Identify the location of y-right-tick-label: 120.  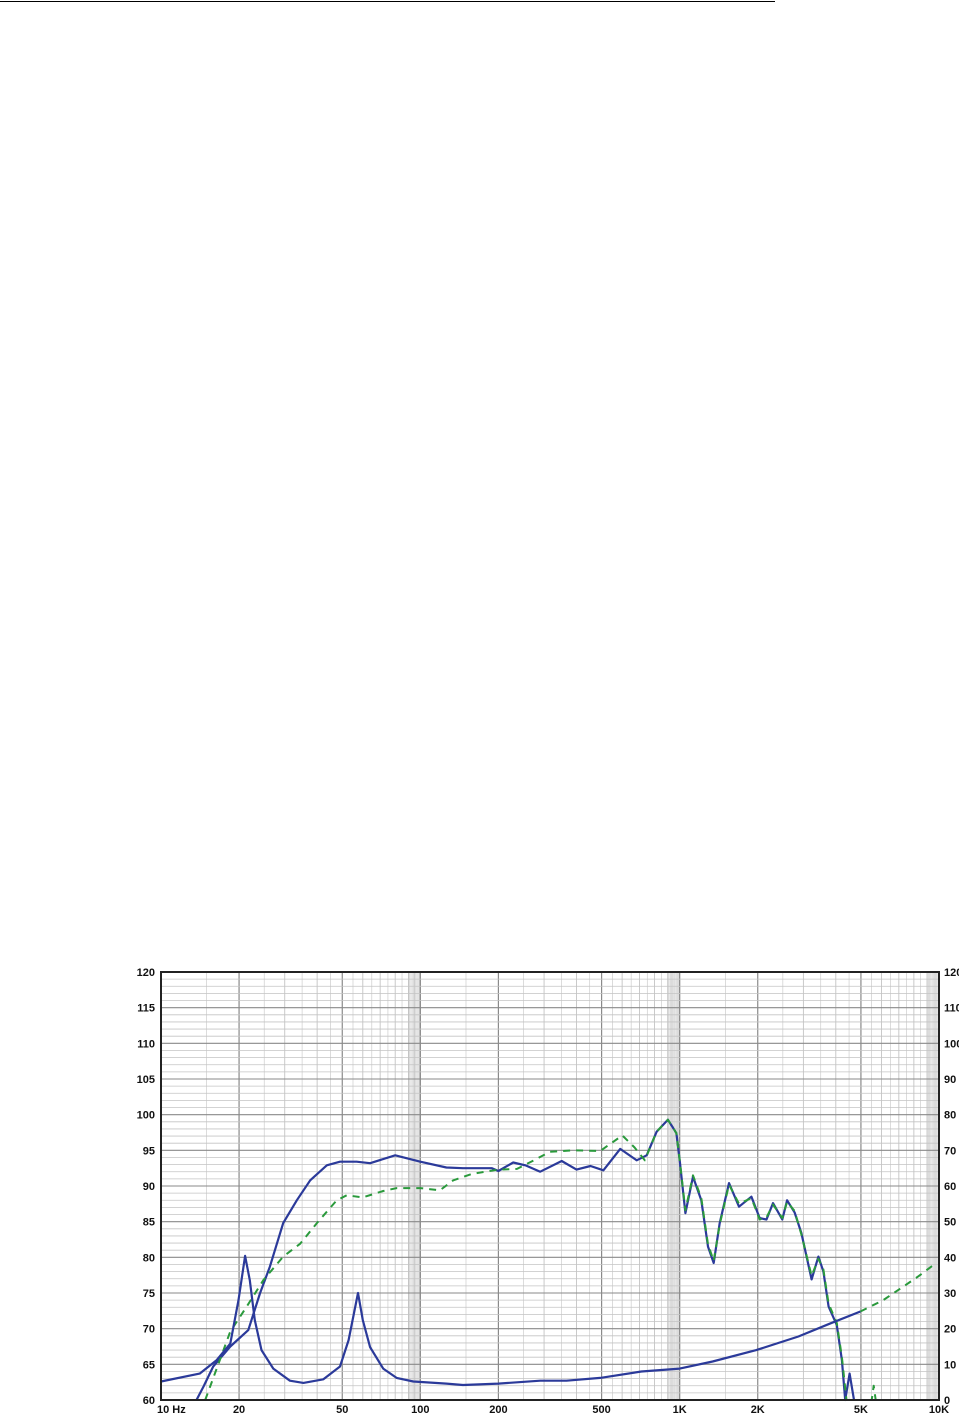
(951, 973).